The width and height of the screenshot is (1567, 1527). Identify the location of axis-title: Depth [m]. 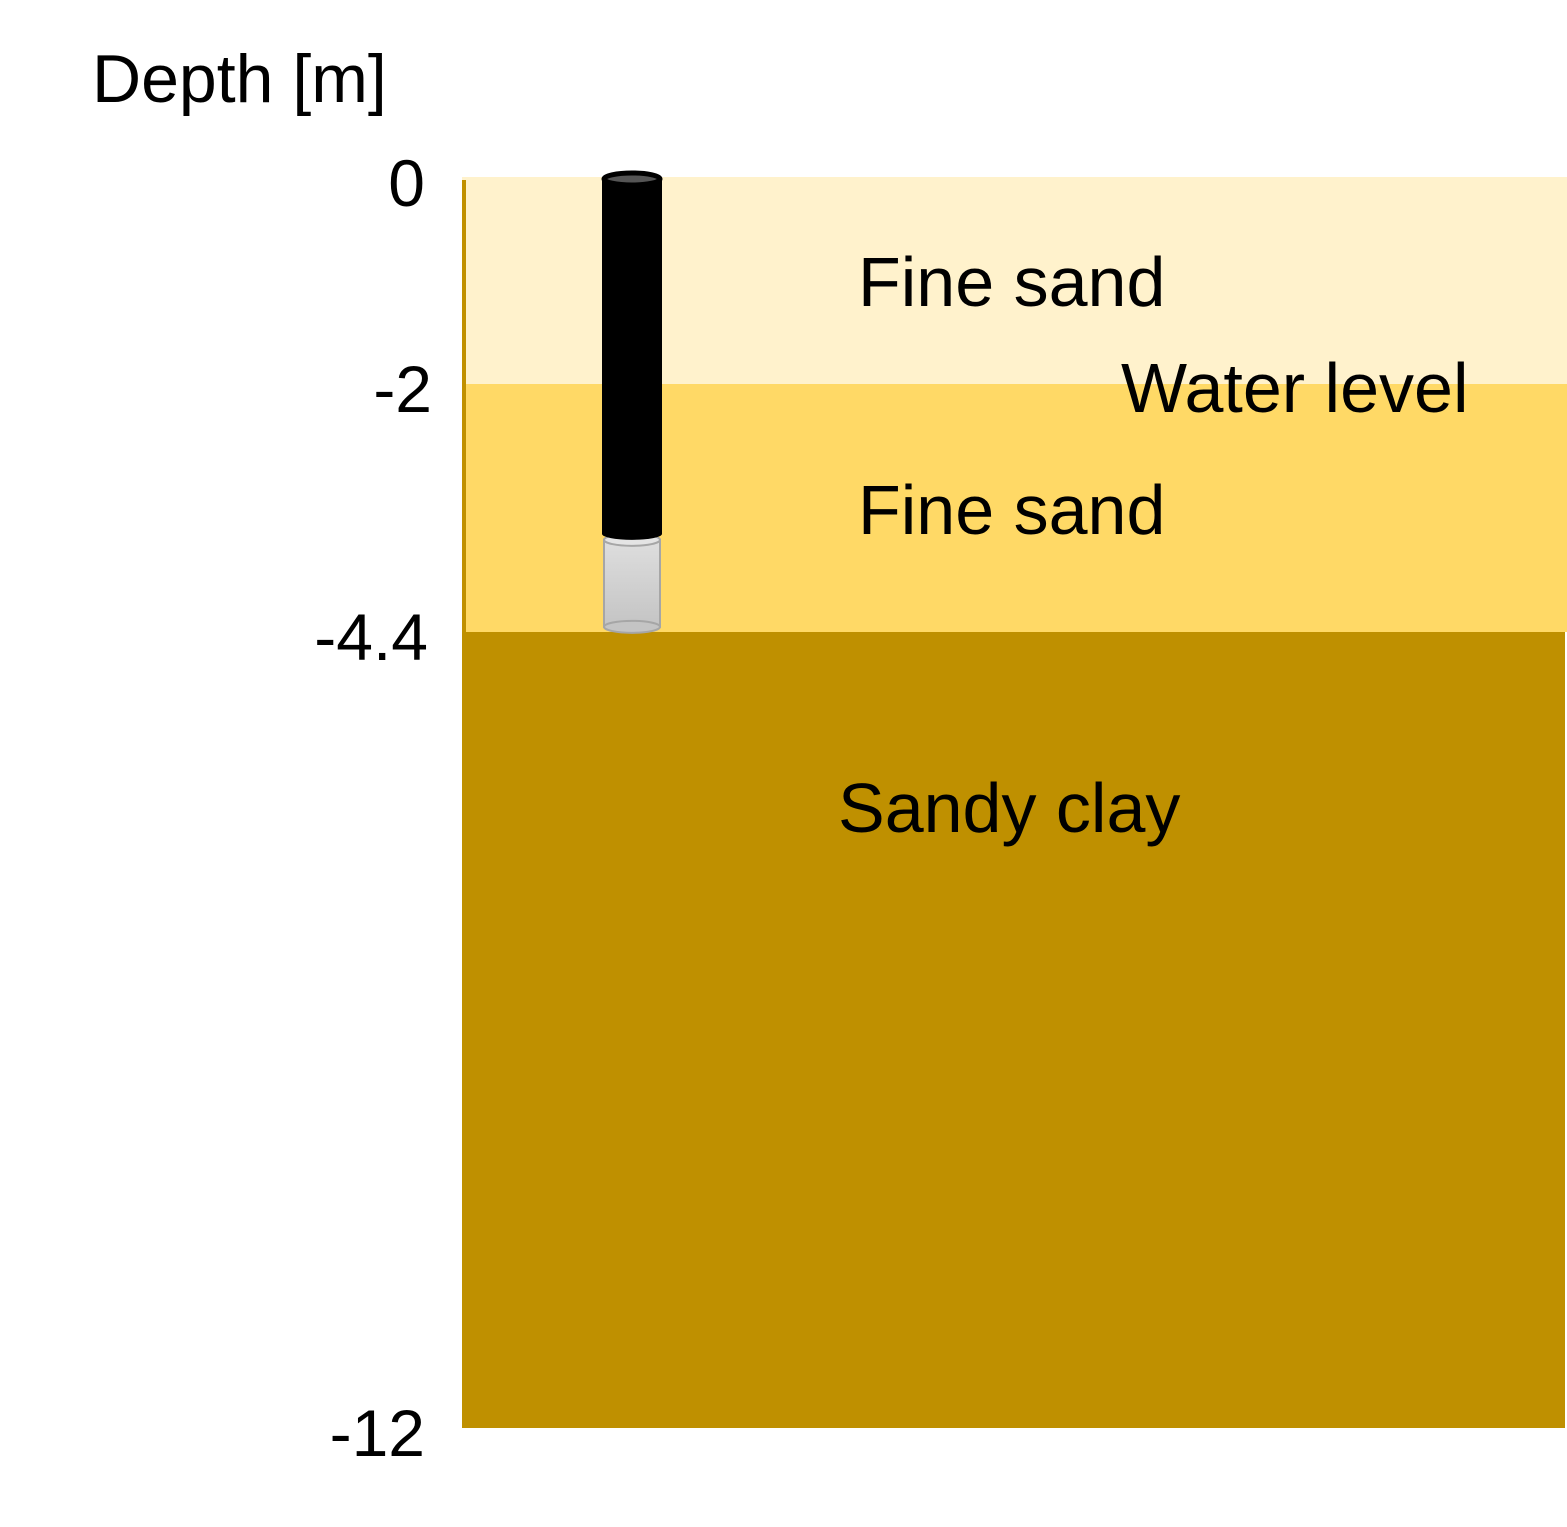
(239, 79).